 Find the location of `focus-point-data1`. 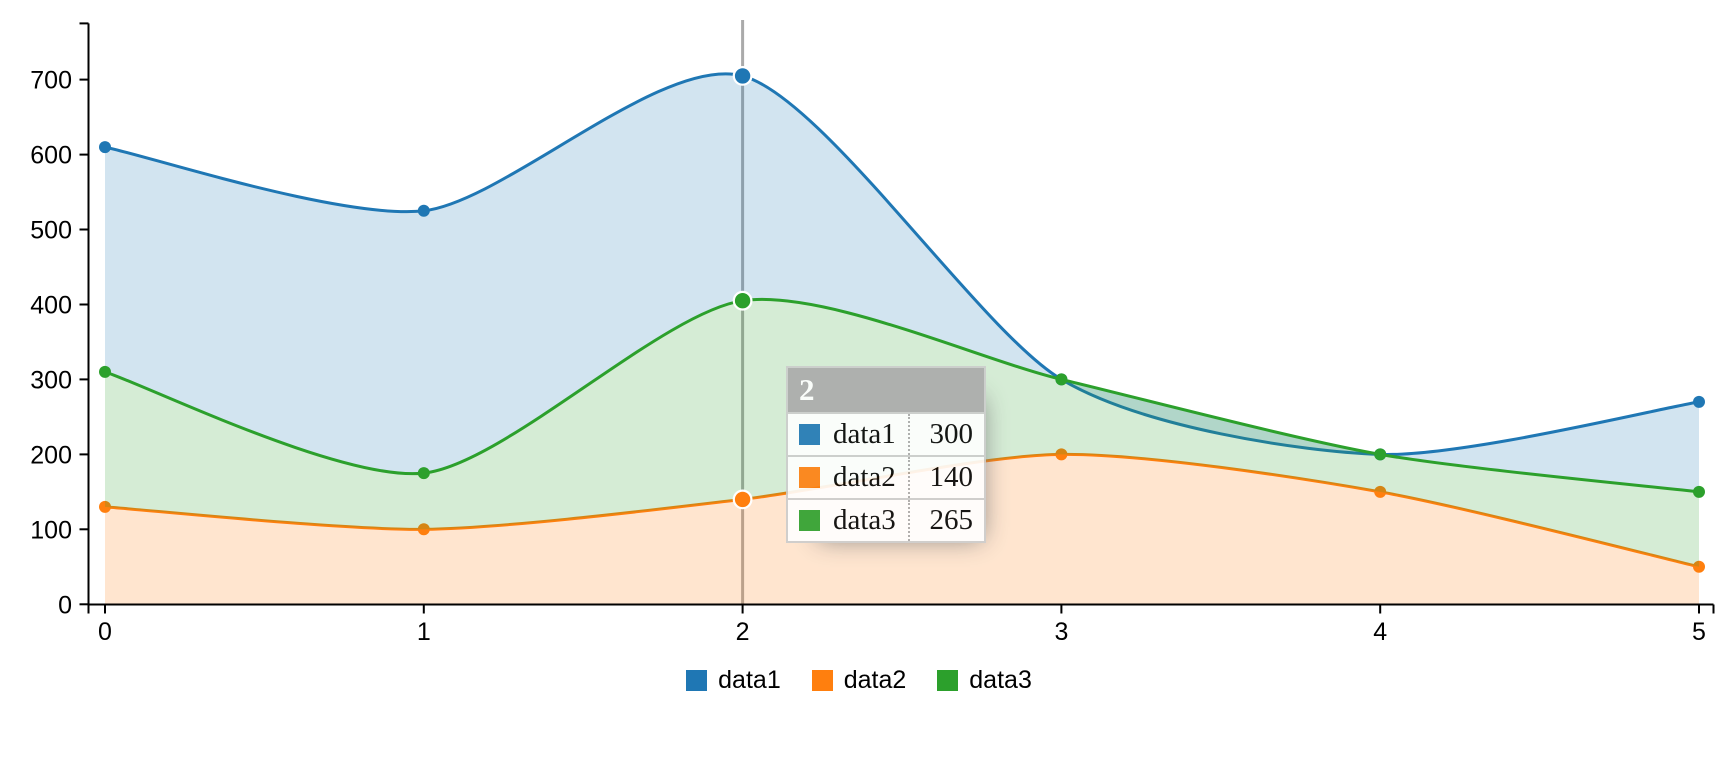

focus-point-data1 is located at coordinates (742, 75).